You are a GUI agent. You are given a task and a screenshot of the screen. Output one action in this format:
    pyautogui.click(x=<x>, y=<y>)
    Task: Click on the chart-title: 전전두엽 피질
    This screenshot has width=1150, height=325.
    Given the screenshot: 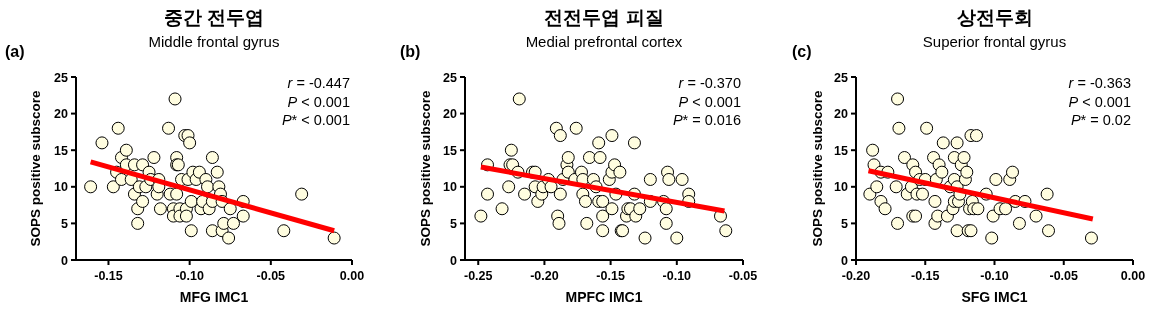 What is the action you would take?
    pyautogui.click(x=604, y=17)
    